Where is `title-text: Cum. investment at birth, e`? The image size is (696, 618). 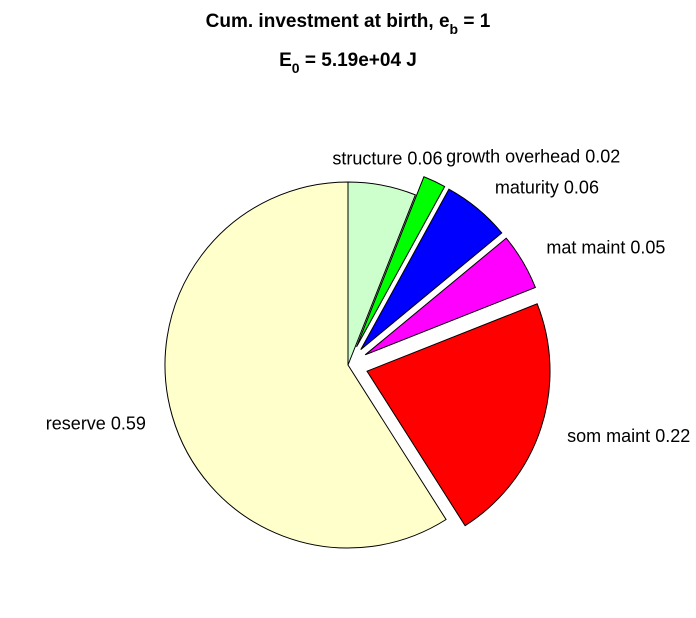
title-text: Cum. investment at birth, e is located at coordinates (328, 21).